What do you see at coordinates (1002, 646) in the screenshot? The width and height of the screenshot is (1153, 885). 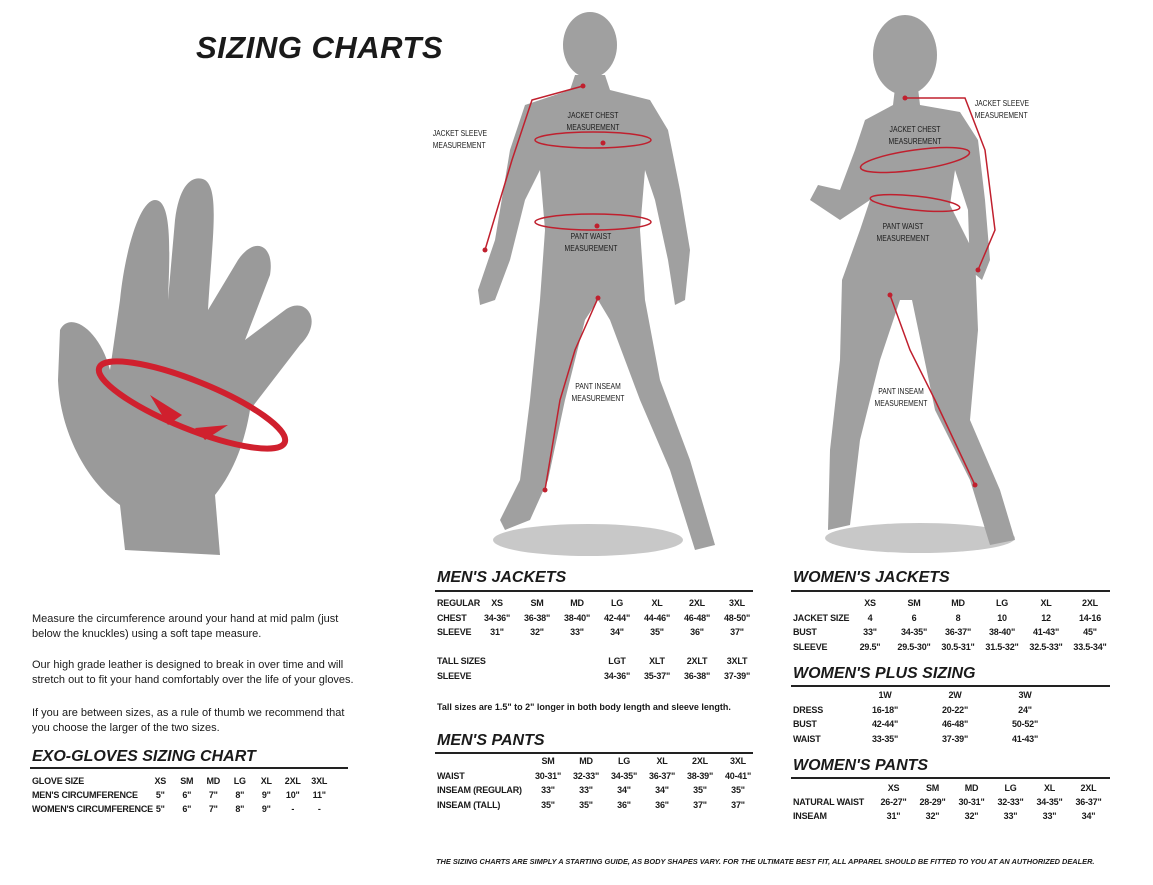 I see `cell-value: 31.5-32"` at bounding box center [1002, 646].